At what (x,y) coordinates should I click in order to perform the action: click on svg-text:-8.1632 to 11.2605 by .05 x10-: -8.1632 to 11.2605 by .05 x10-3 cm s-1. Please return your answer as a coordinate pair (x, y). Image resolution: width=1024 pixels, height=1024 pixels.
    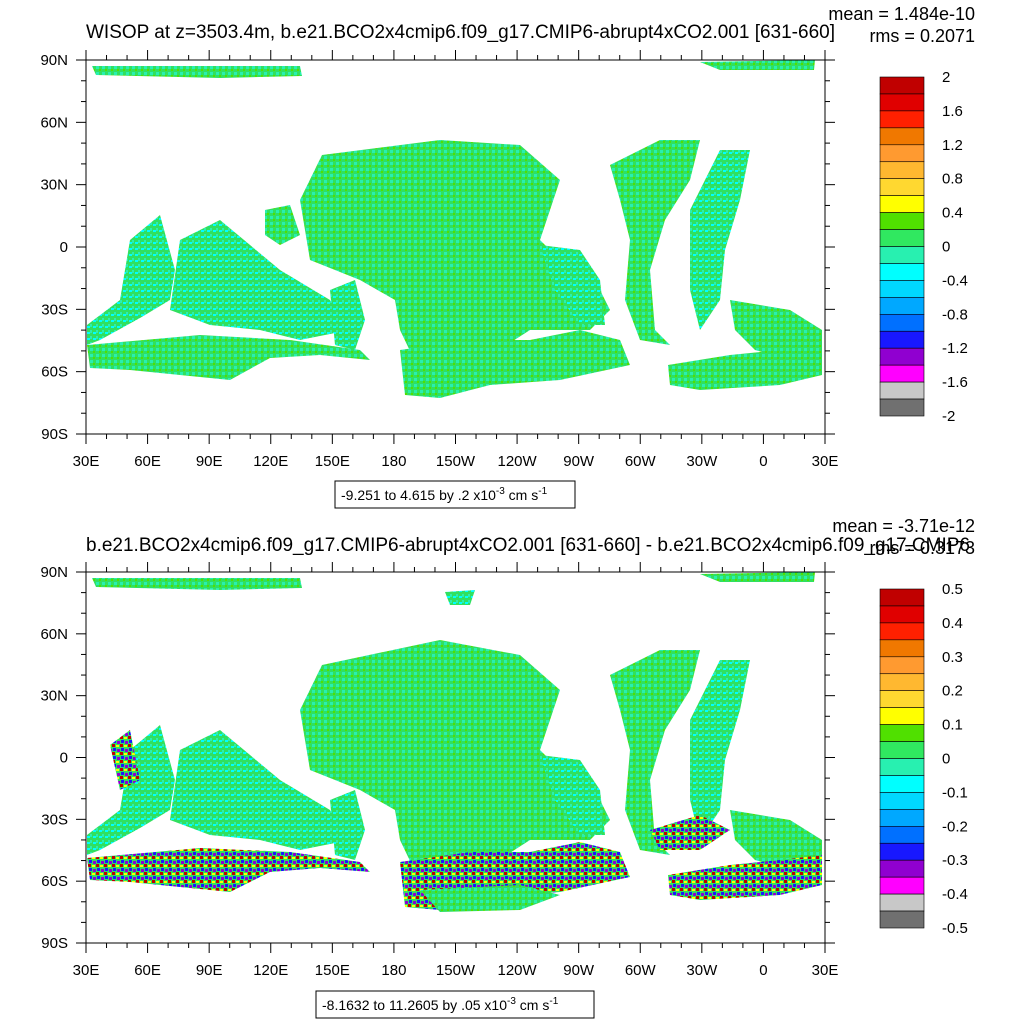
    Looking at the image, I should click on (440, 1004).